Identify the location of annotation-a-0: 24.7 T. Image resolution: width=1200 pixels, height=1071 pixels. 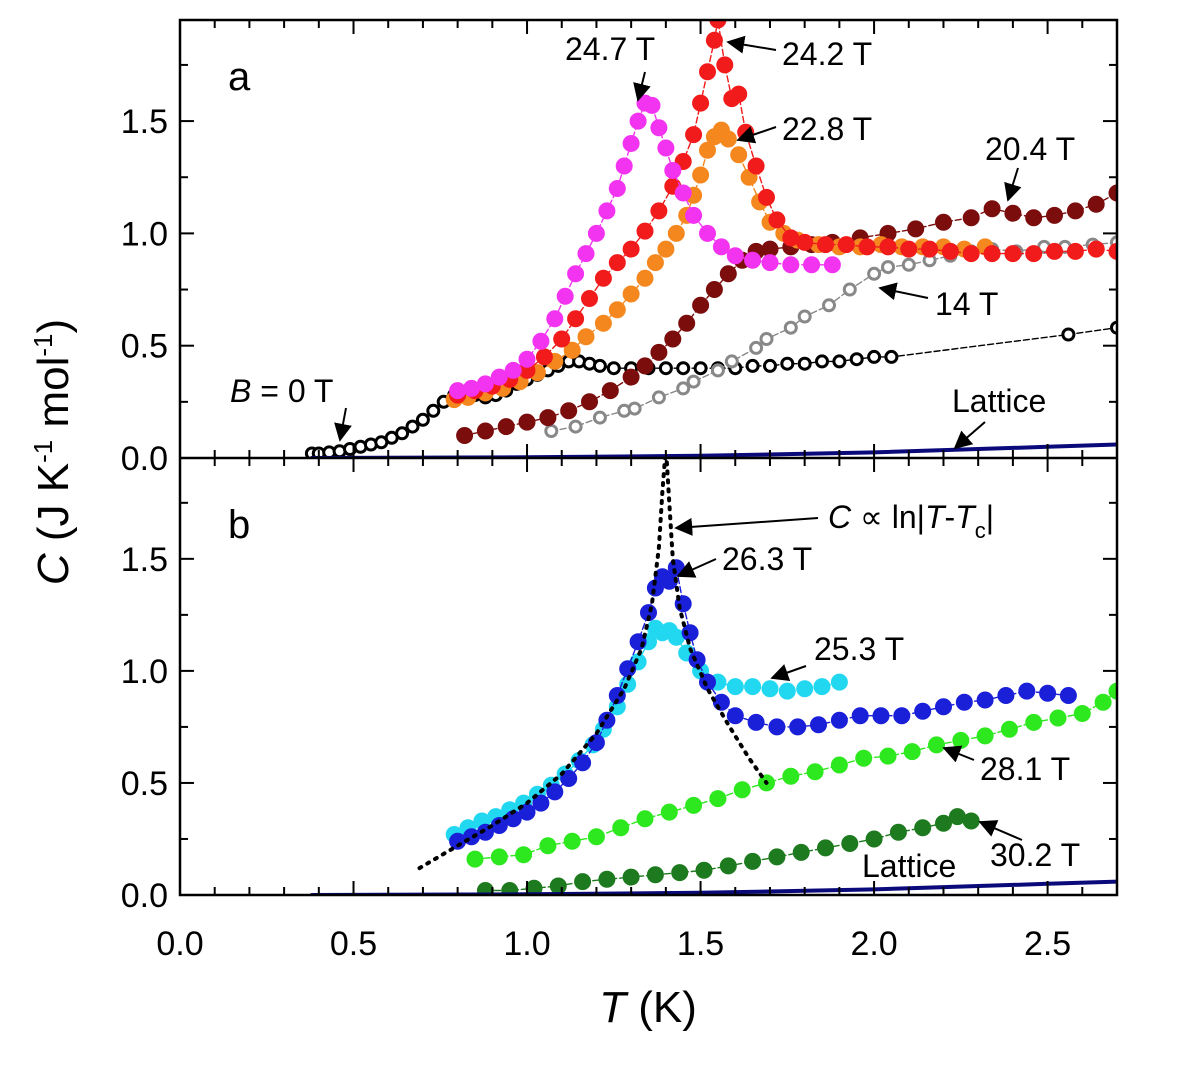
(610, 49).